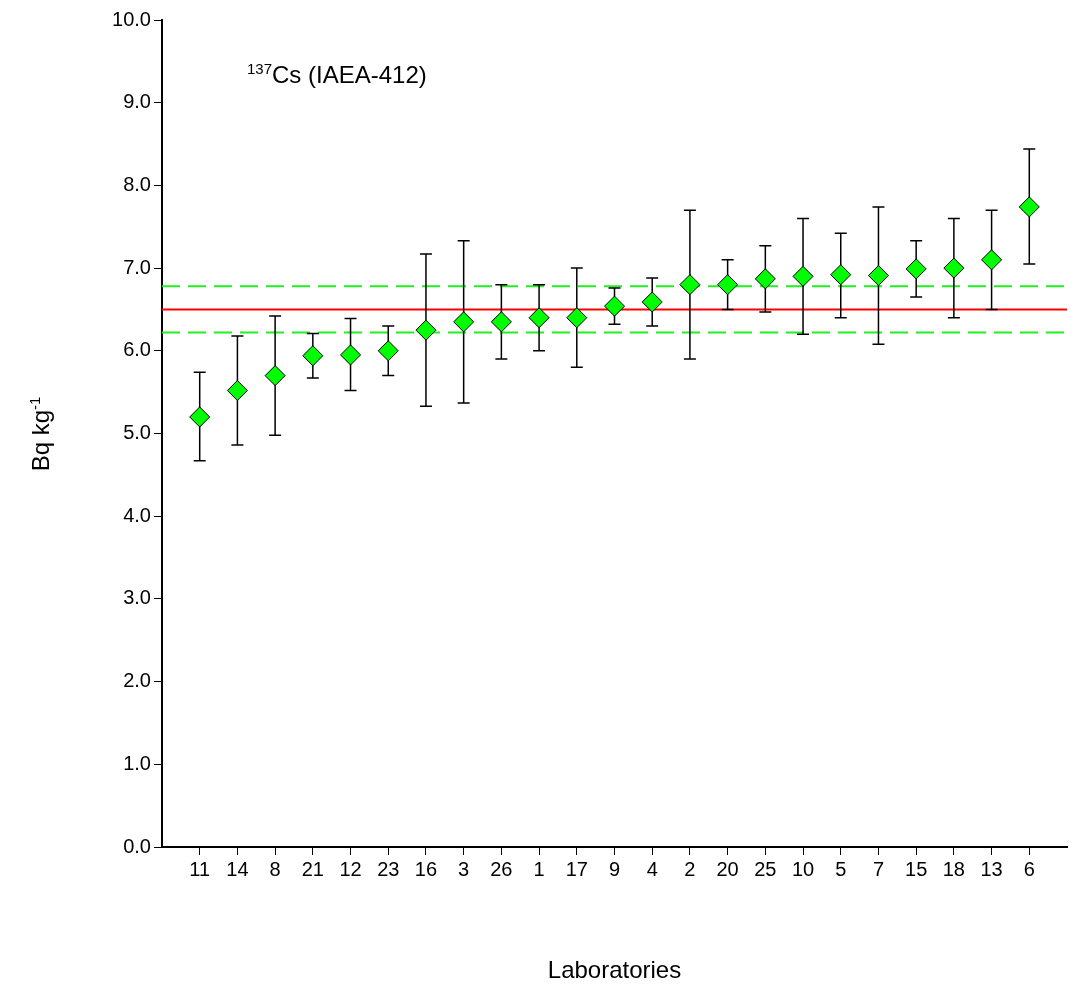 This screenshot has height=1002, width=1078. Describe the element at coordinates (137, 762) in the screenshot. I see `y-tick-label: 1.0` at that location.